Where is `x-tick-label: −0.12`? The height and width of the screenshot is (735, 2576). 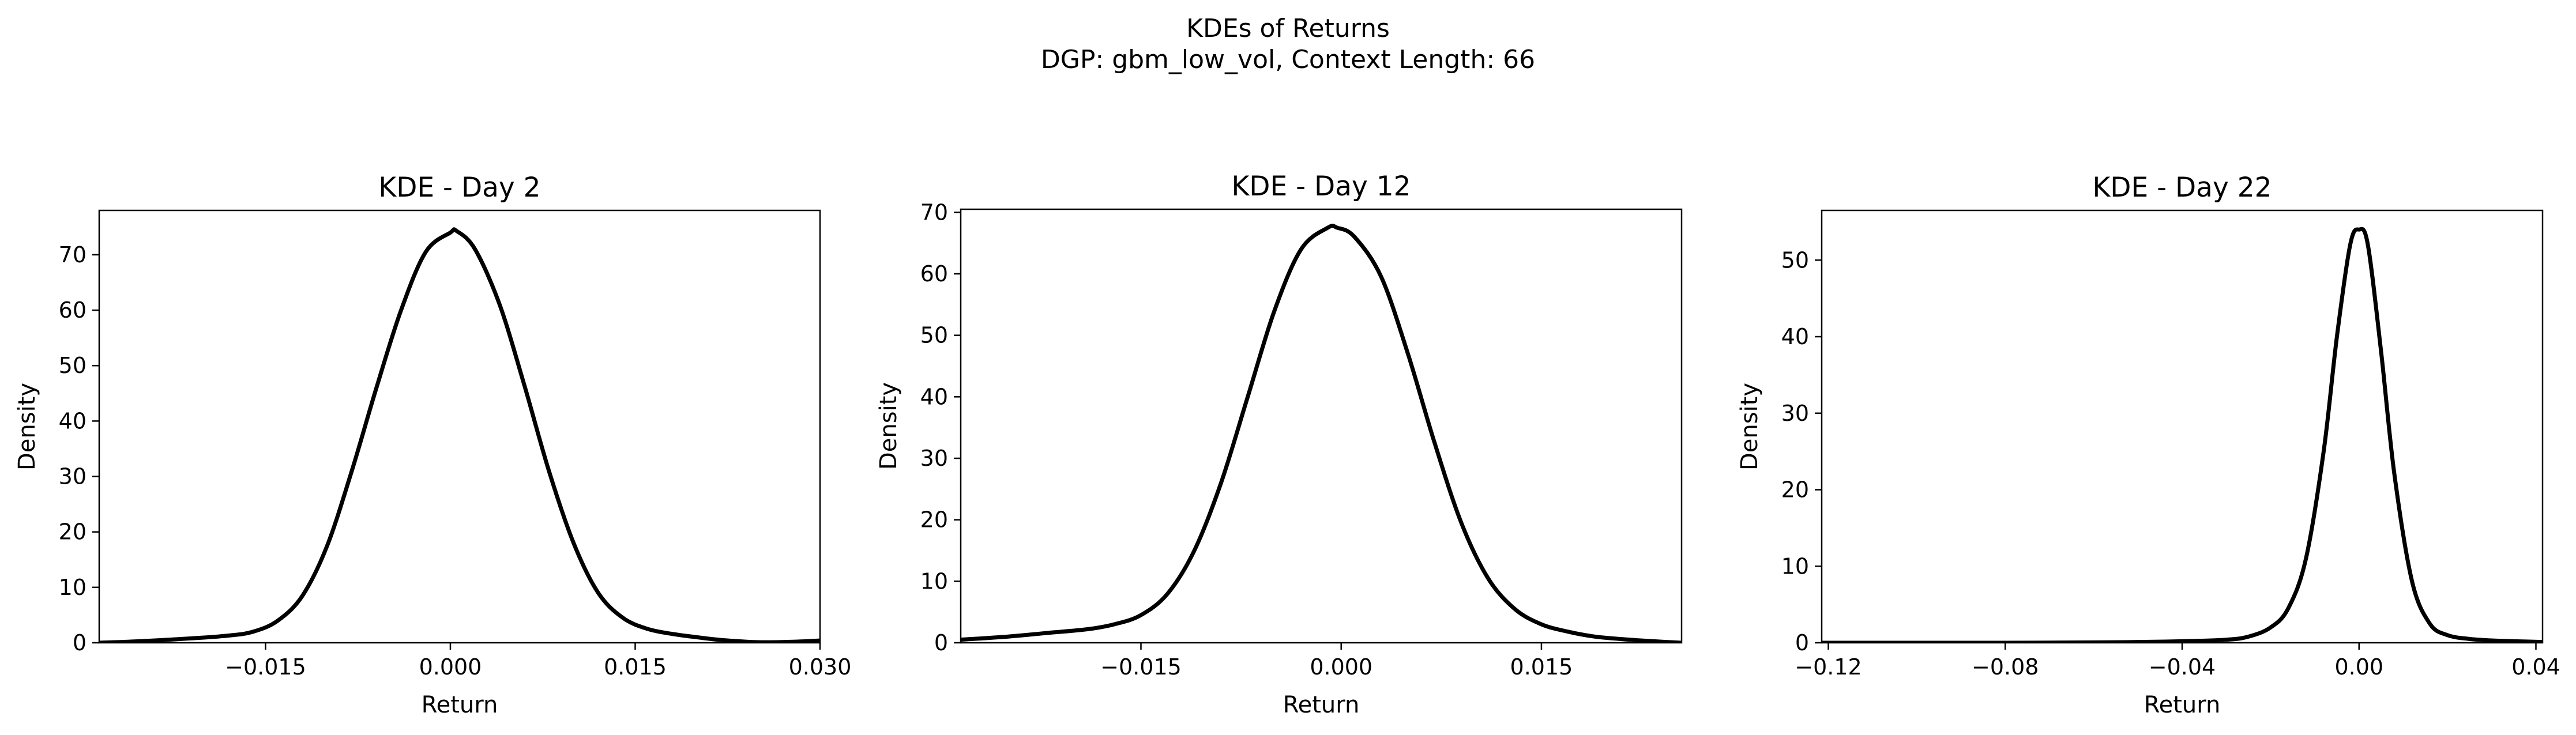
x-tick-label: −0.12 is located at coordinates (1828, 667).